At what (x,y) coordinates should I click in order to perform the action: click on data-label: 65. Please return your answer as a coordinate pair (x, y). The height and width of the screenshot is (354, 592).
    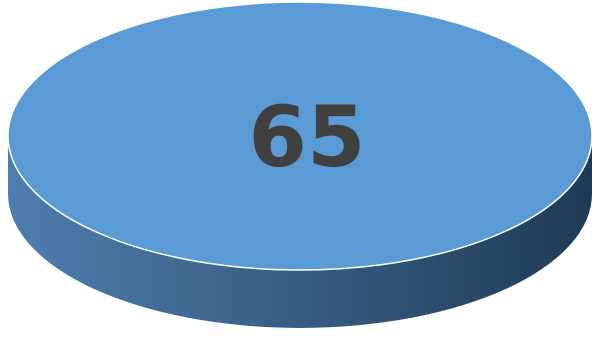
    Looking at the image, I should click on (307, 137).